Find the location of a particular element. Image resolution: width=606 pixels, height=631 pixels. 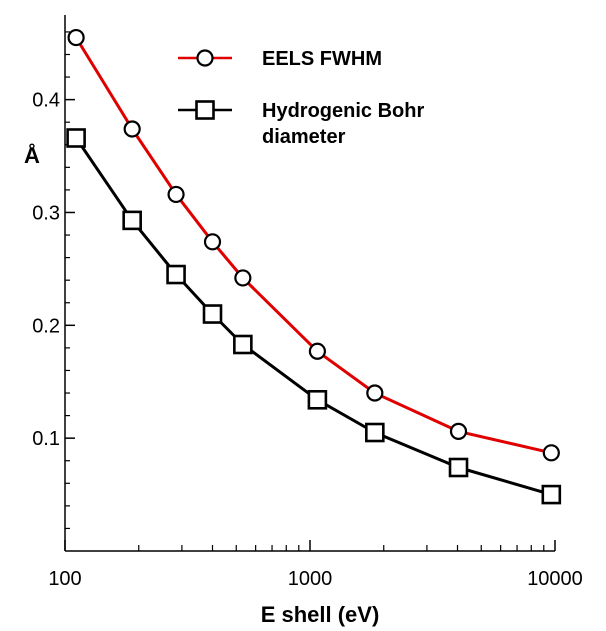

y-tick-label: 0.2 is located at coordinates (46, 326).